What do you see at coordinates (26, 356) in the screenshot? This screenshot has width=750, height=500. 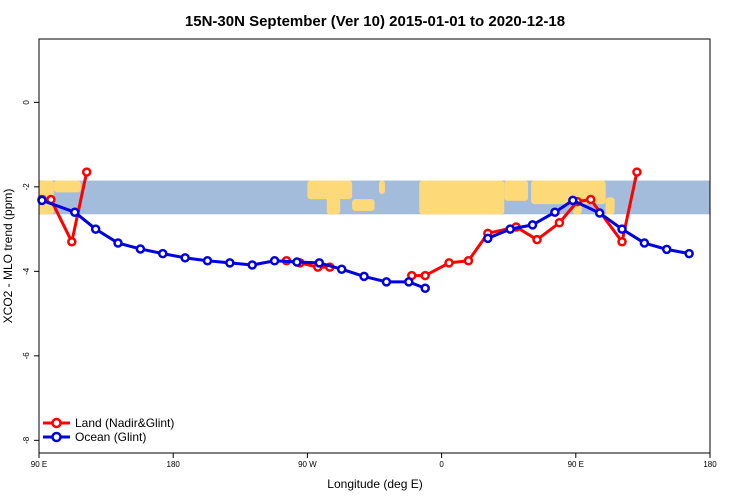 I see `y-tick-label: -6` at bounding box center [26, 356].